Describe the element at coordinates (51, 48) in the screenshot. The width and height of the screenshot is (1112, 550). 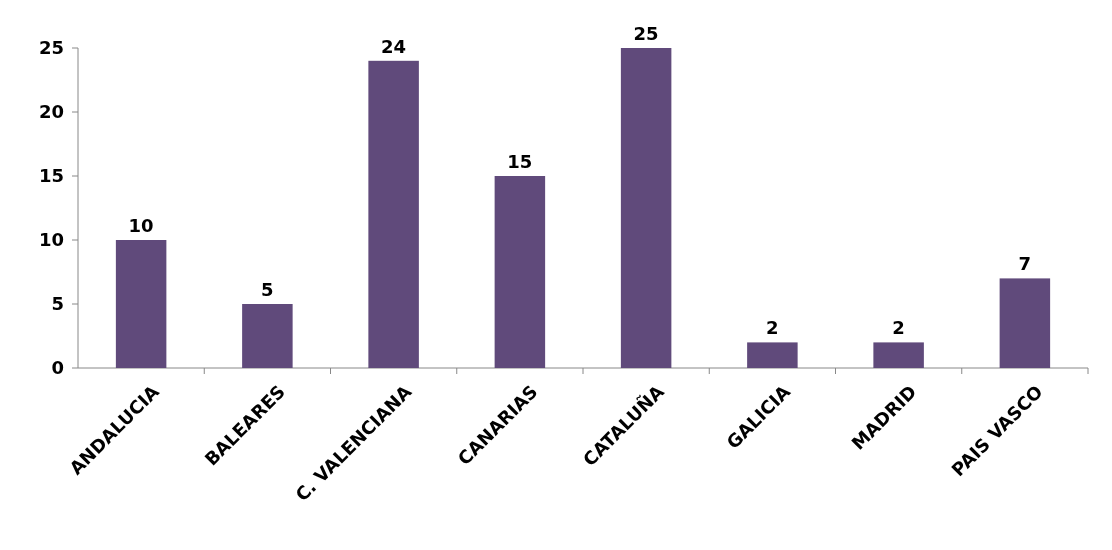
I see `y-tick-label: 25` at that location.